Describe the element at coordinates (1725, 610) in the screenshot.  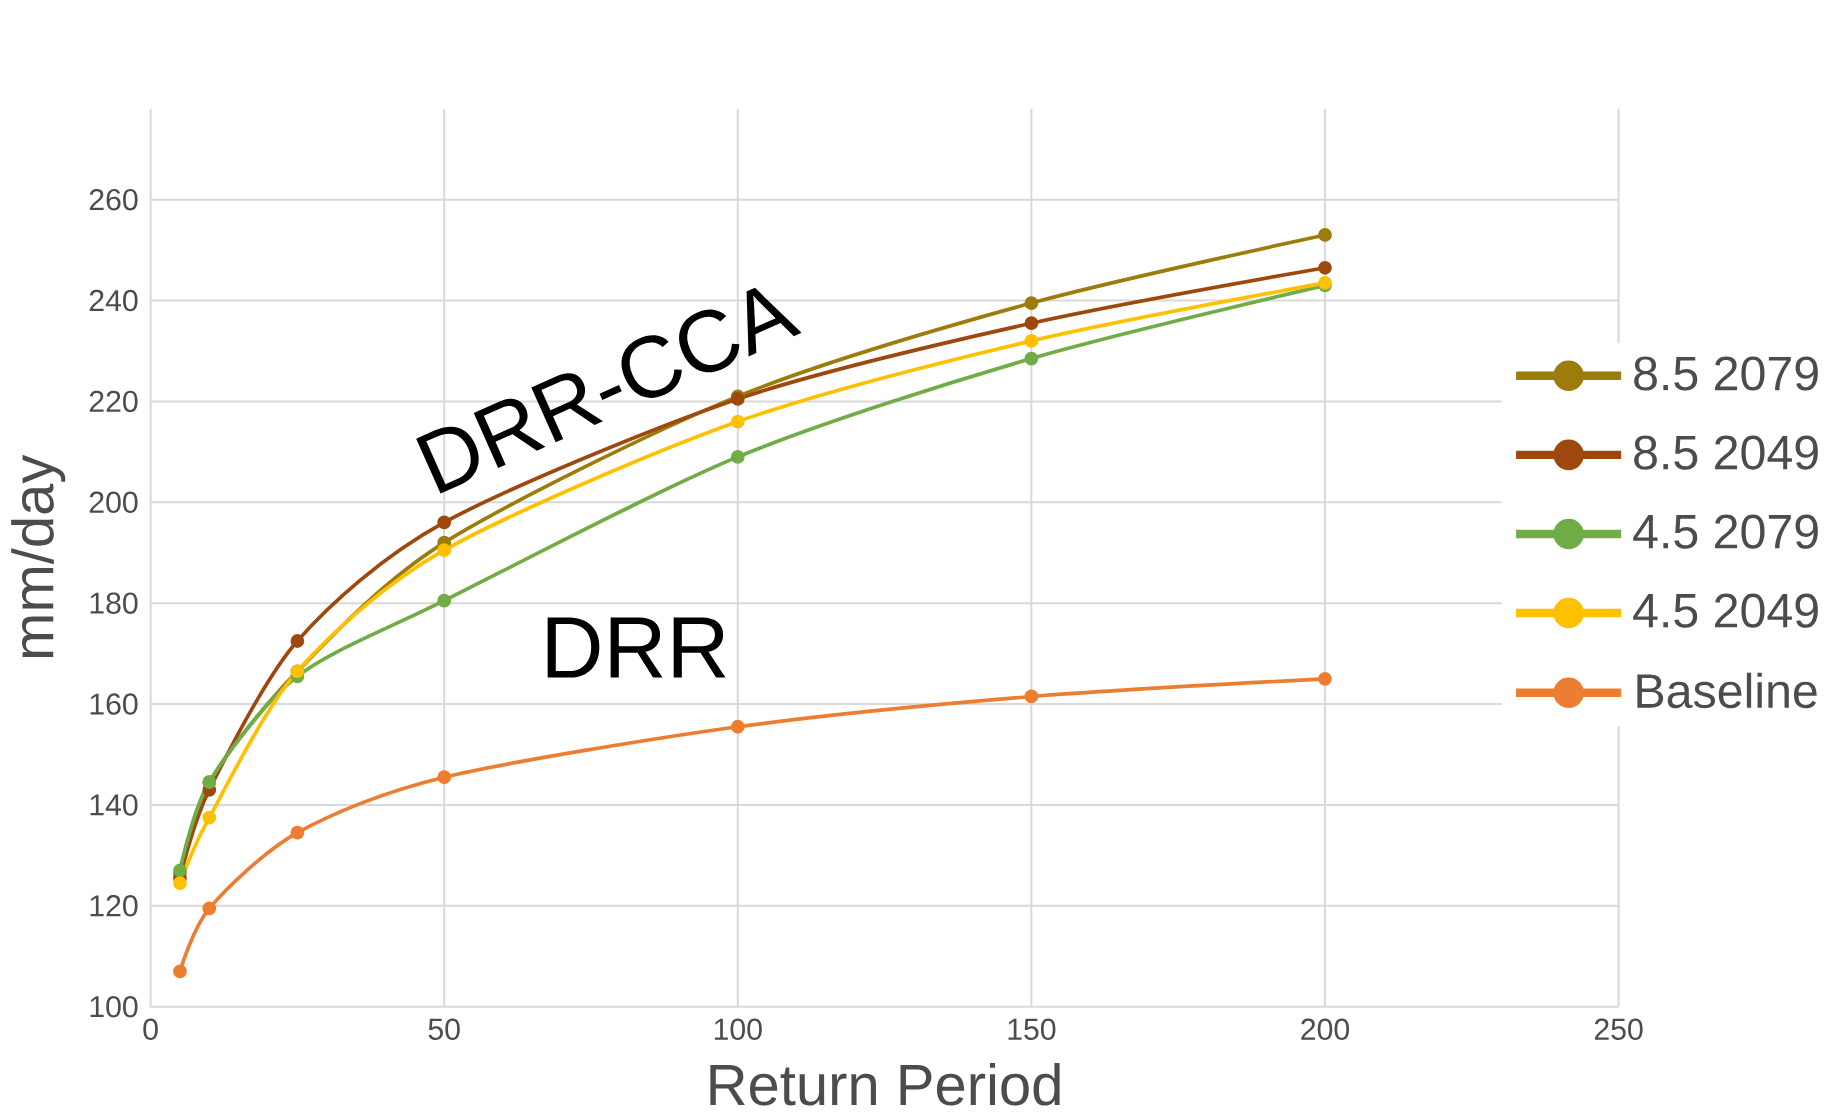
I see `legend-label: 4.5 2049` at that location.